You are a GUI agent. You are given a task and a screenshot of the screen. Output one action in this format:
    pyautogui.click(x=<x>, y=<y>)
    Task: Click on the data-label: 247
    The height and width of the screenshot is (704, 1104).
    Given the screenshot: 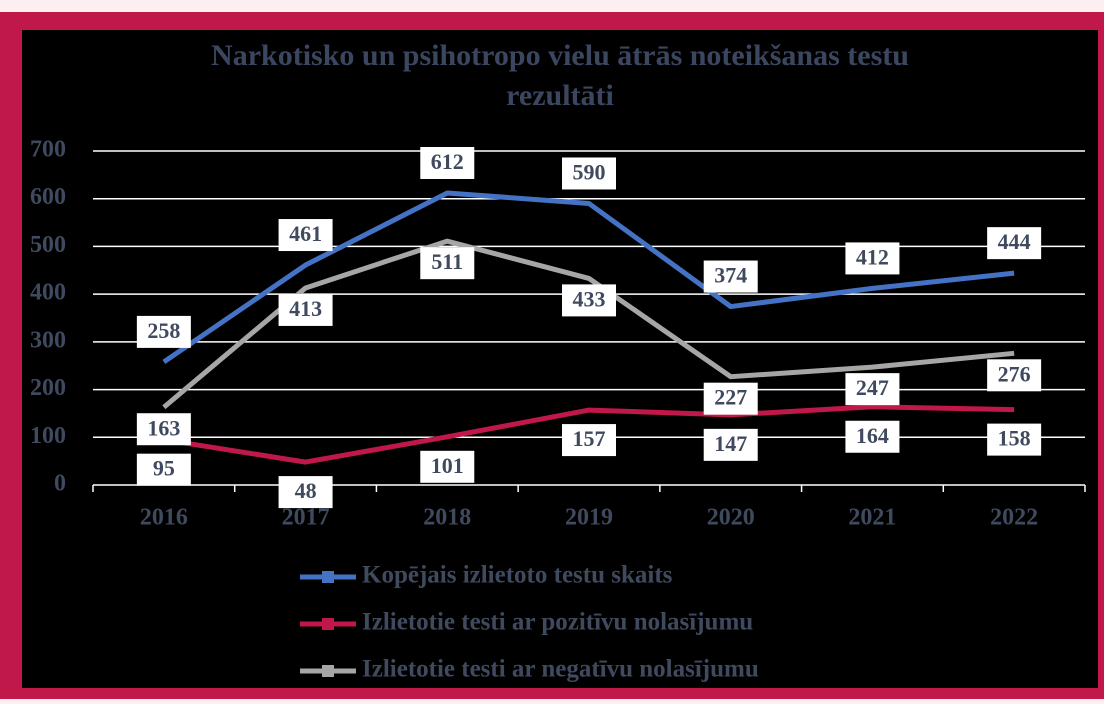 What is the action you would take?
    pyautogui.click(x=872, y=387)
    